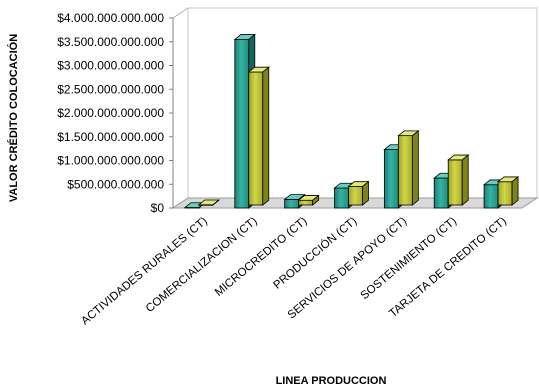 The image size is (539, 392). I want to click on y-tick-label: $500.000.000.000, so click(115, 184).